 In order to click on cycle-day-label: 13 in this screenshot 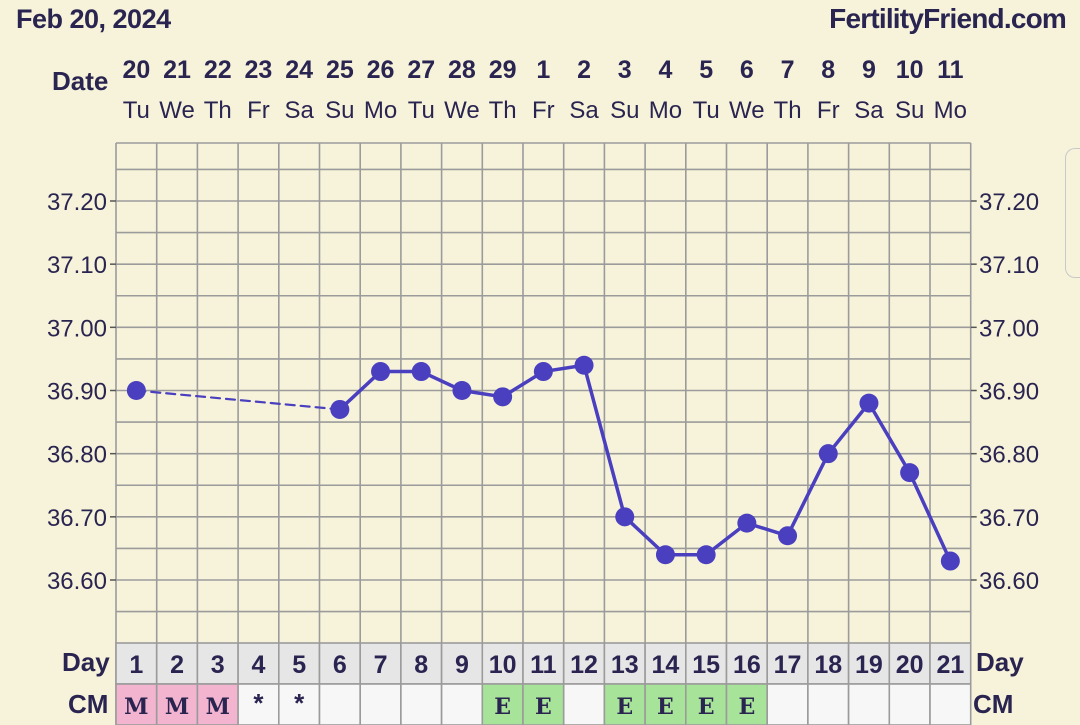, I will do `click(625, 665)`.